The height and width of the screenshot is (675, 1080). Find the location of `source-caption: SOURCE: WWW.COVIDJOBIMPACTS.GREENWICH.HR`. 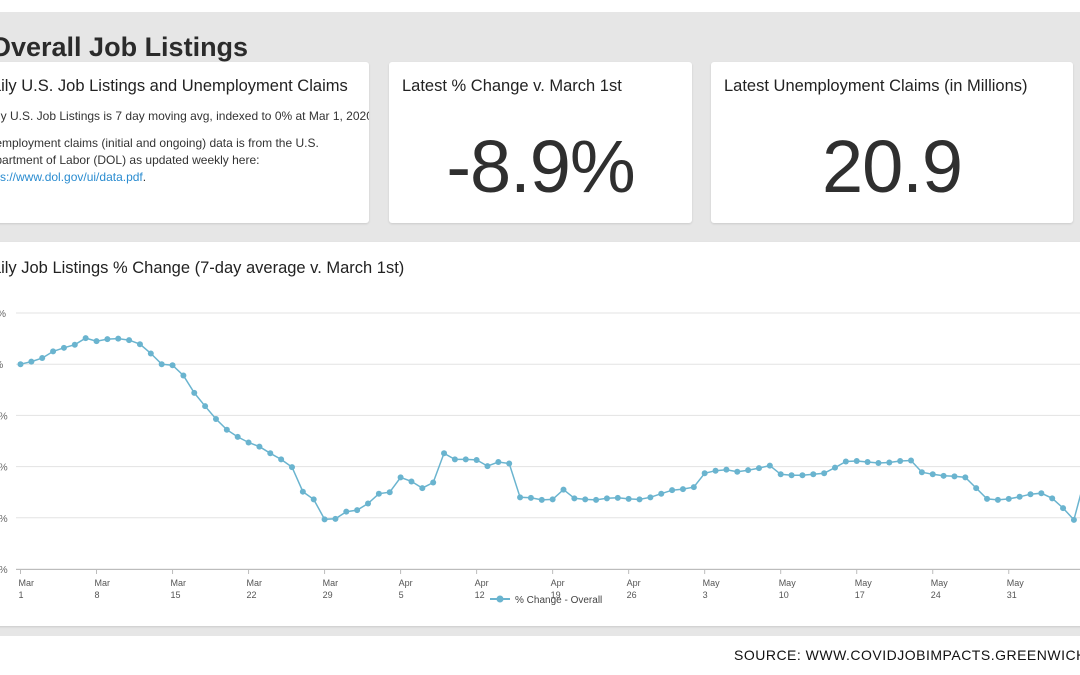

source-caption: SOURCE: WWW.COVIDJOBIMPACTS.GREENWICH.HR is located at coordinates (907, 655).